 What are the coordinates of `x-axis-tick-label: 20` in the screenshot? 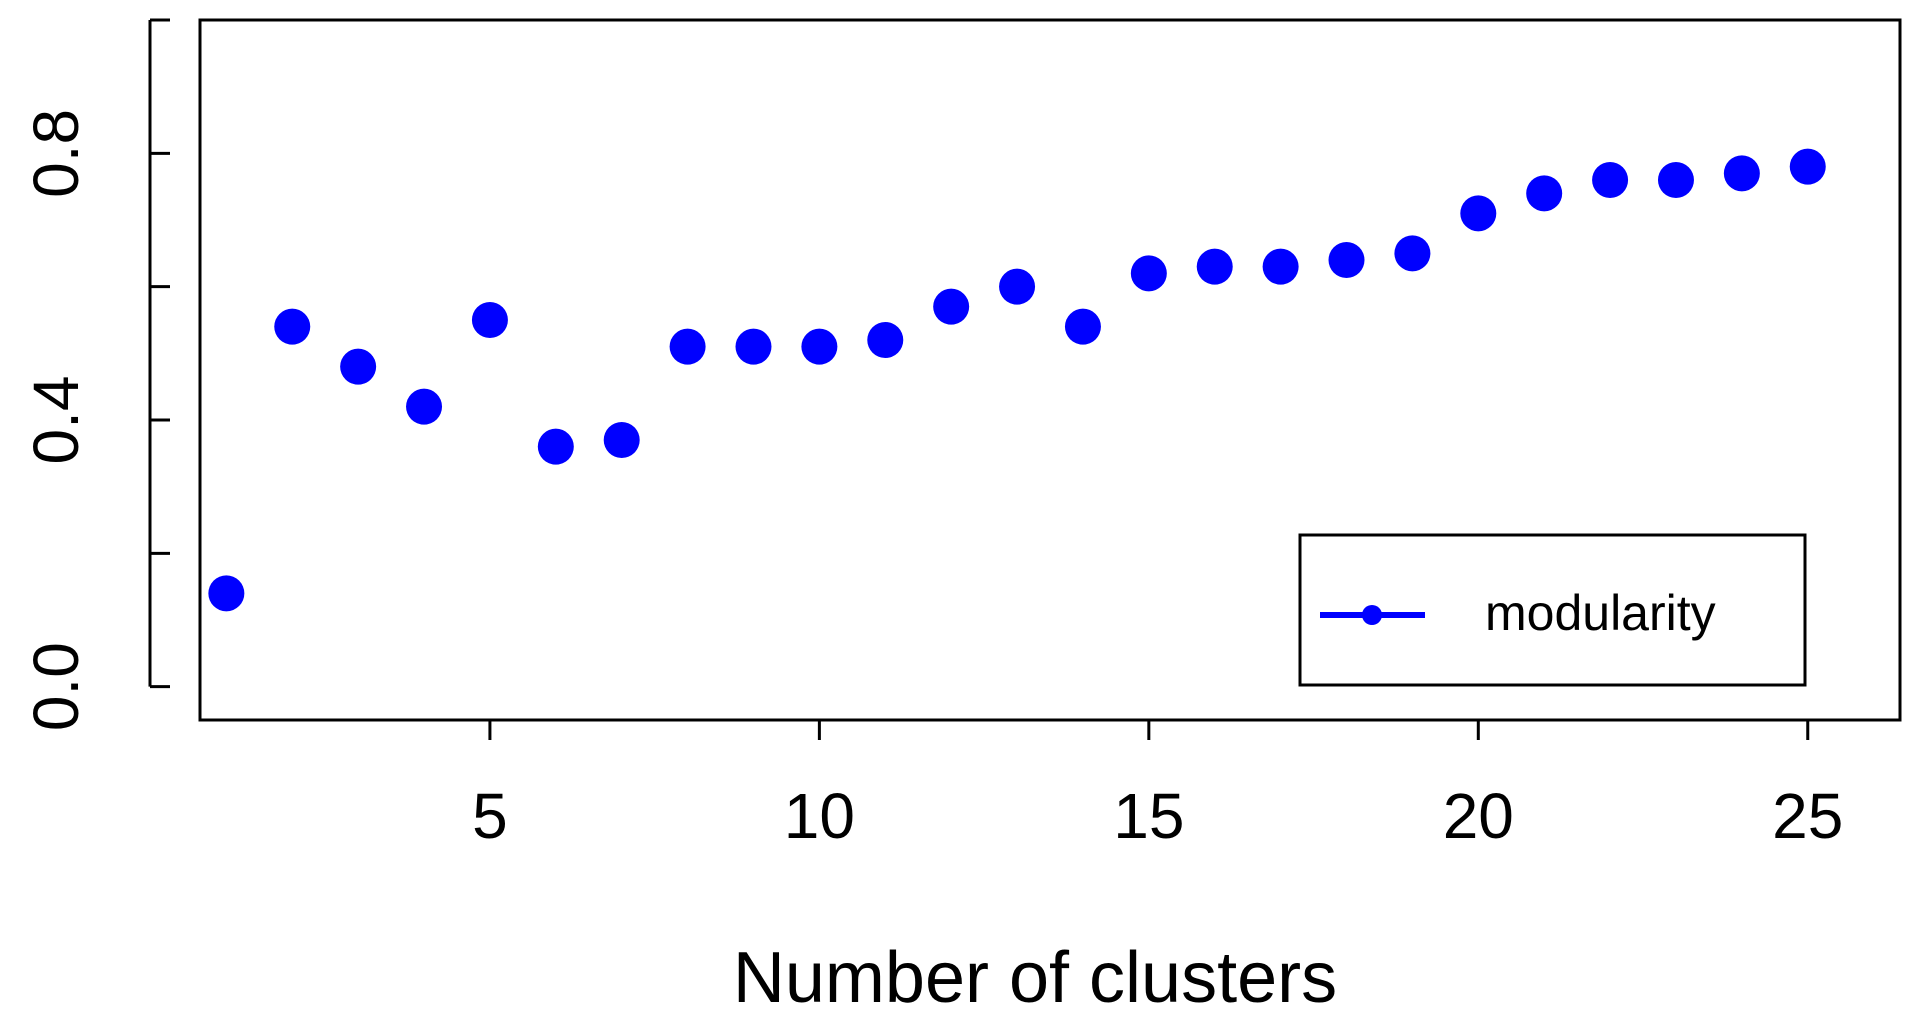 It's located at (1478, 816).